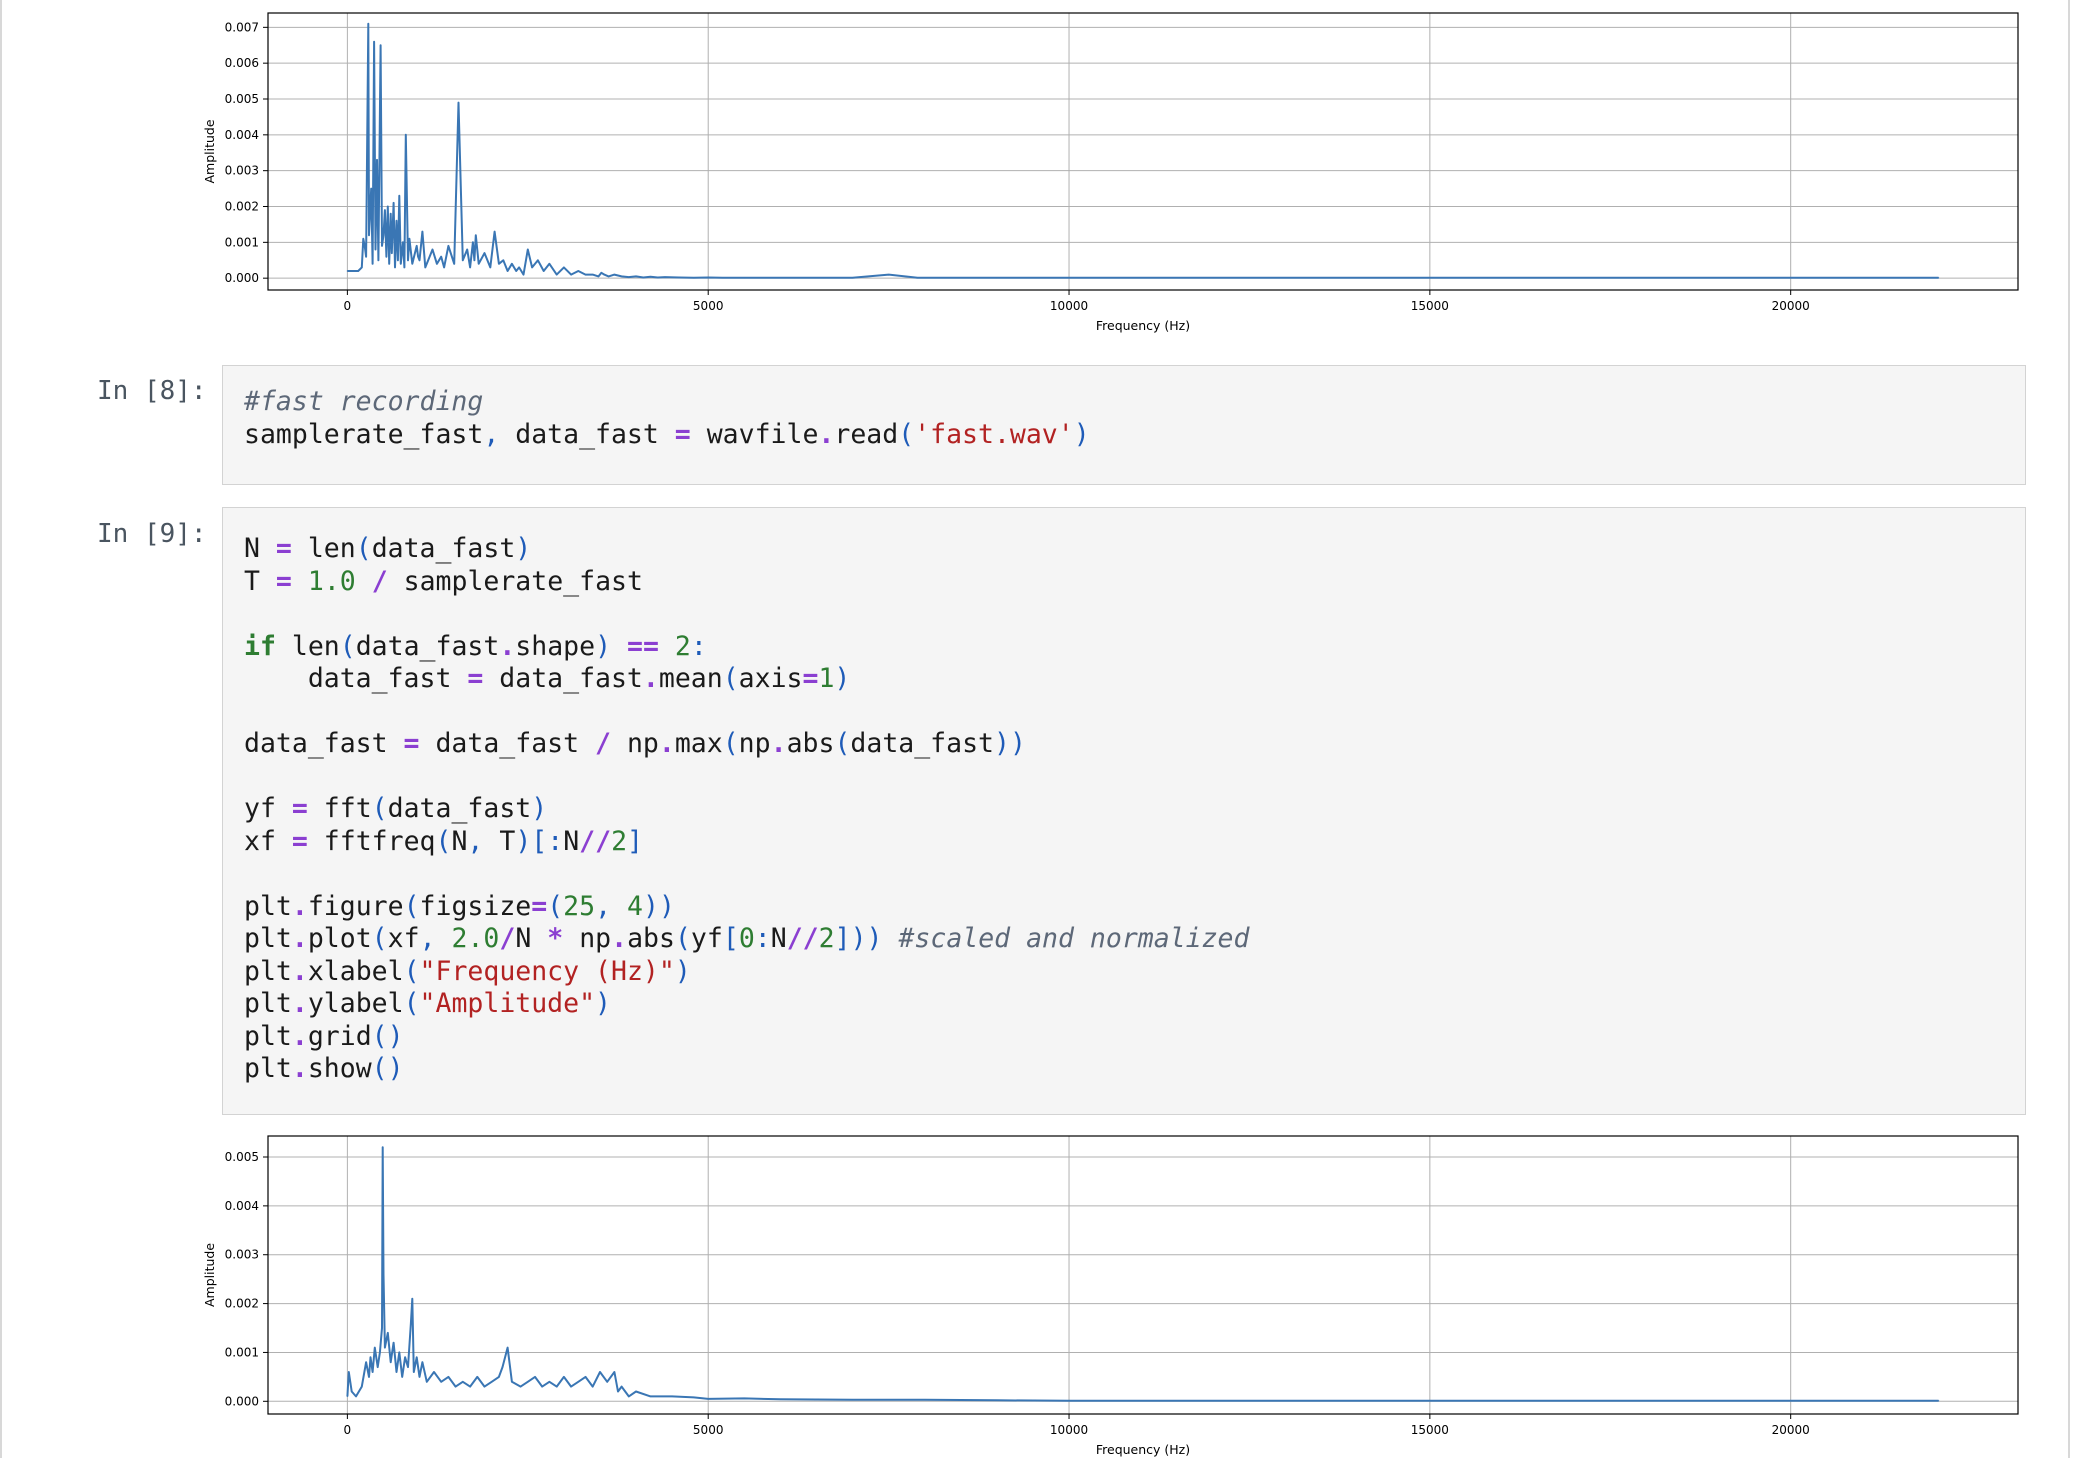 The height and width of the screenshot is (1458, 2076). What do you see at coordinates (515, 581) in the screenshot?
I see `code-token: samplerate_fast` at bounding box center [515, 581].